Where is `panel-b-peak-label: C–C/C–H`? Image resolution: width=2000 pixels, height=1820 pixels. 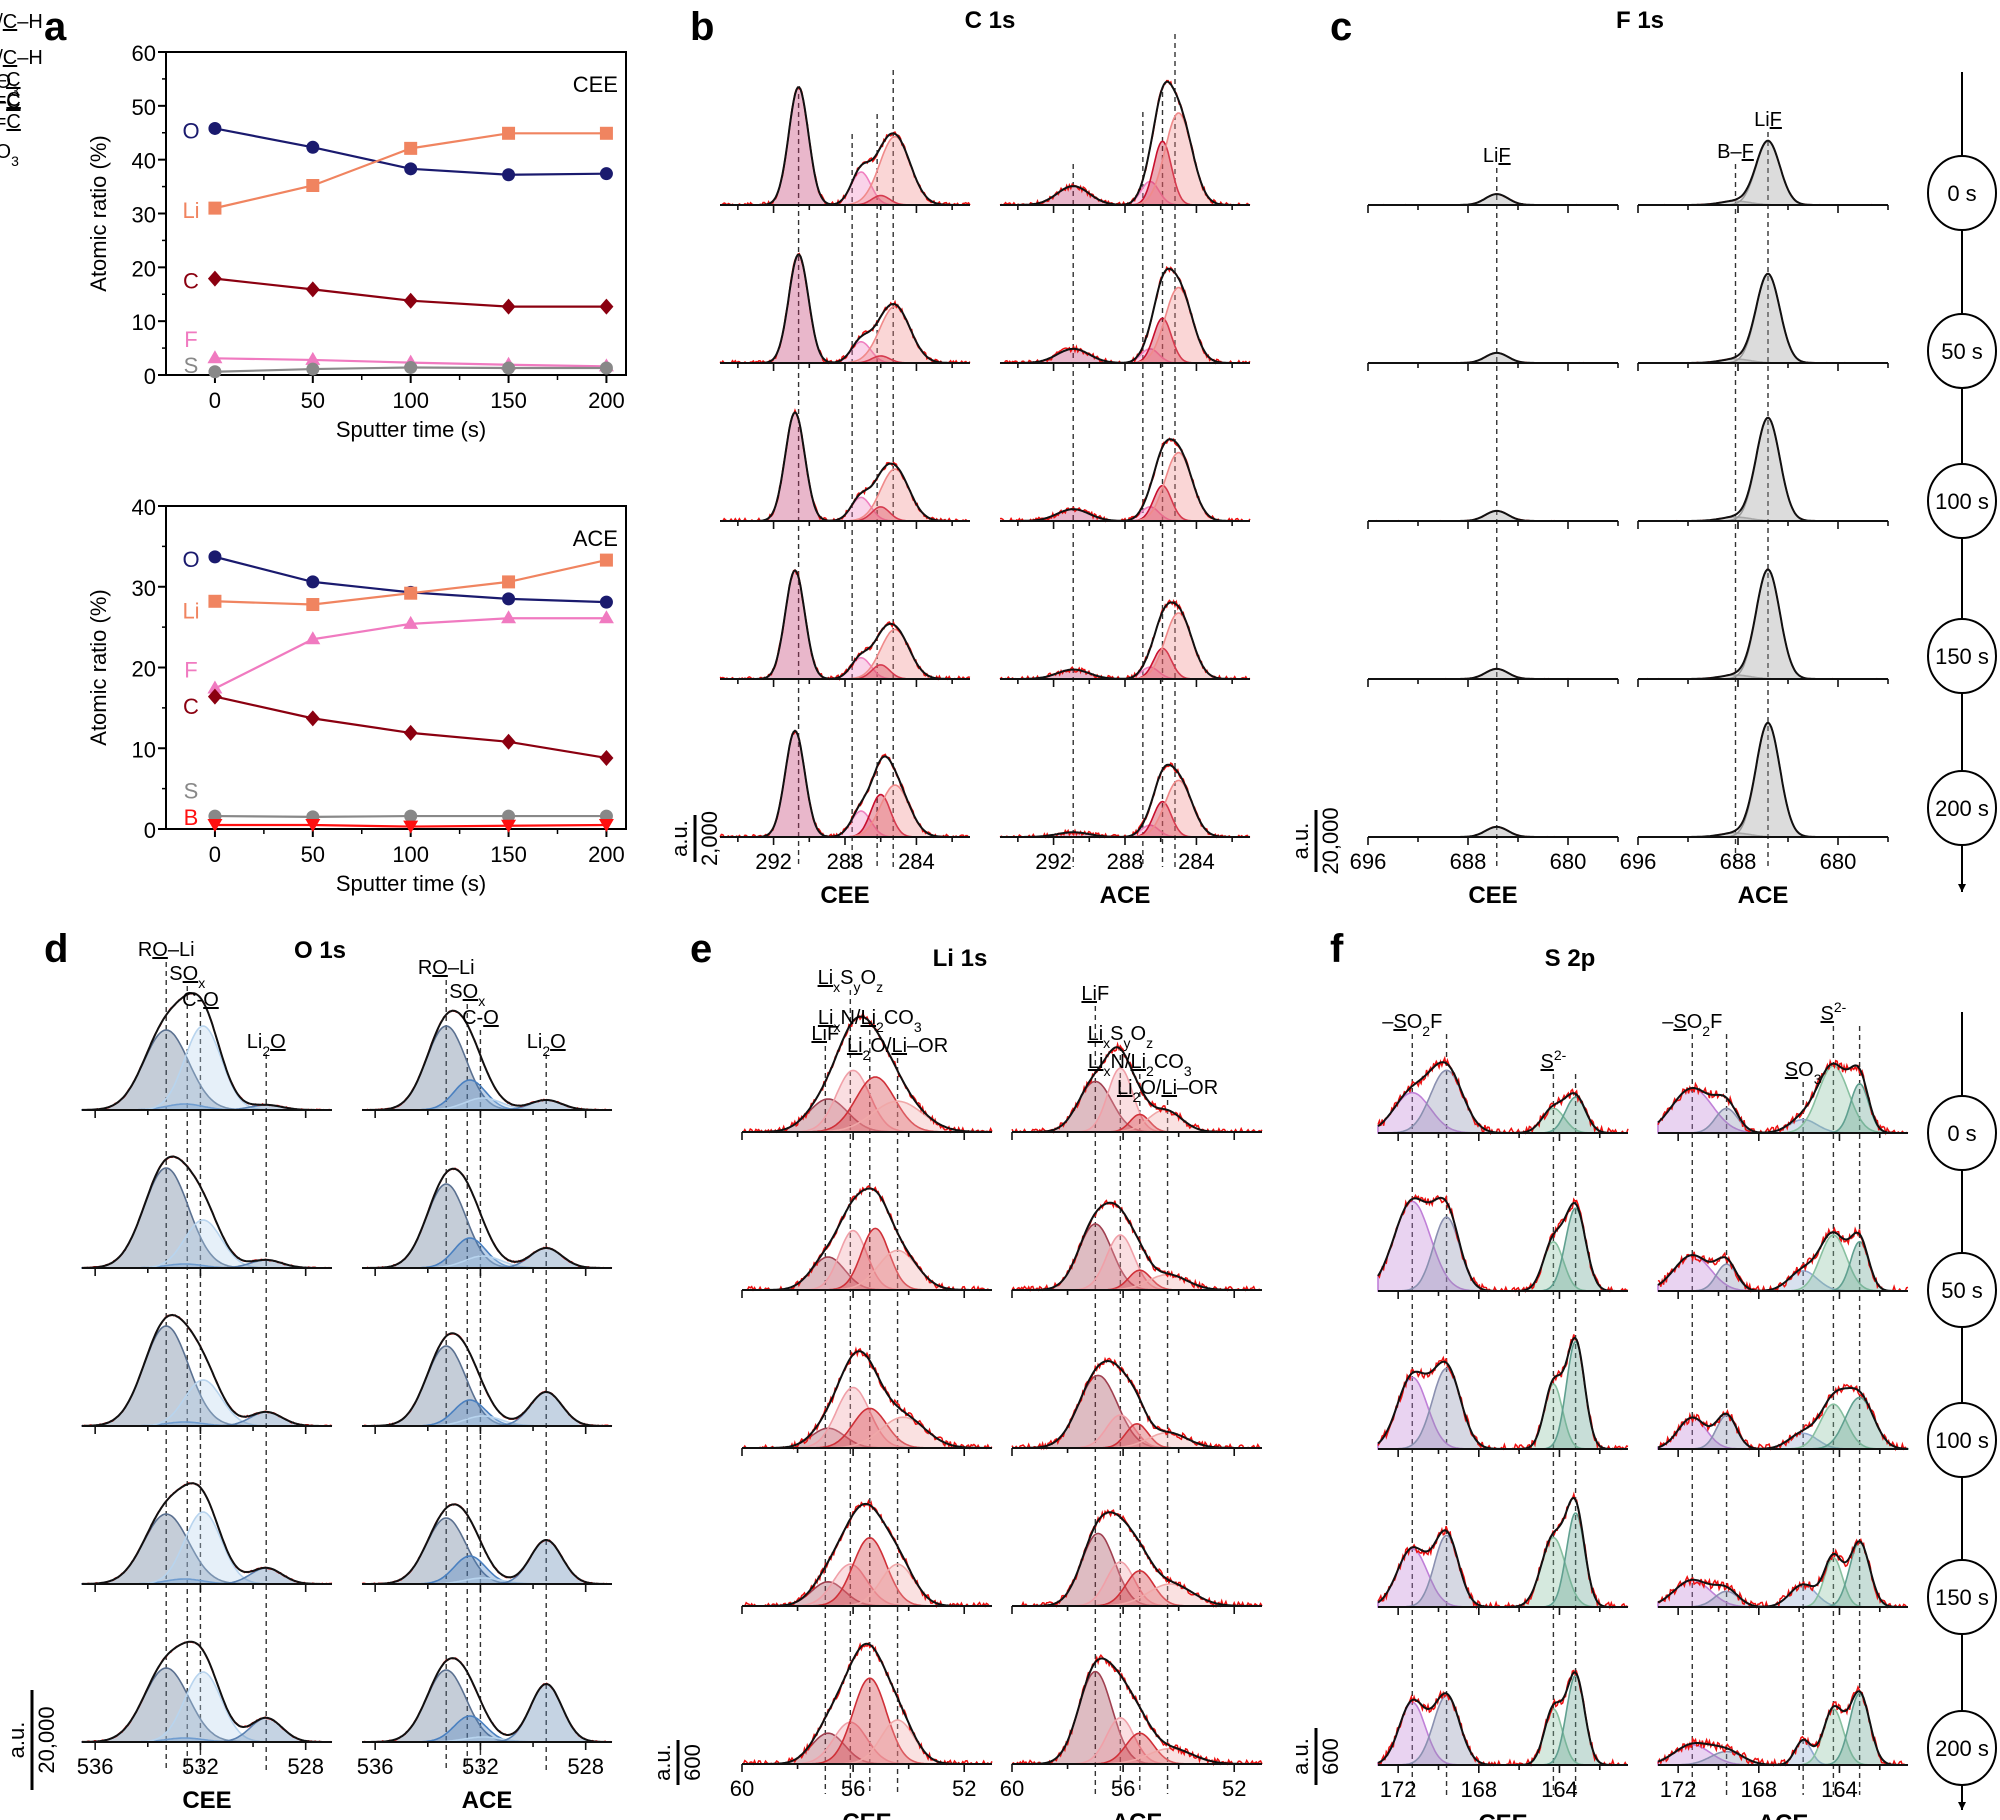
panel-b-peak-label: C–C/C–H is located at coordinates (21, 22).